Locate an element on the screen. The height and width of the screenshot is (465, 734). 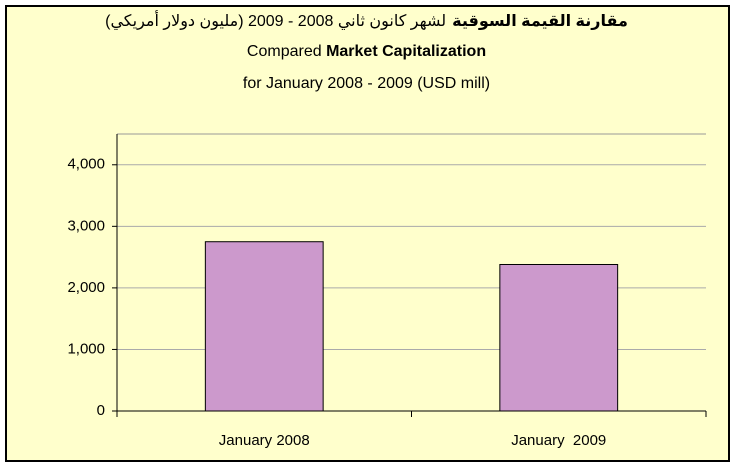
english-title: Compared Market Capitalization is located at coordinates (366, 52).